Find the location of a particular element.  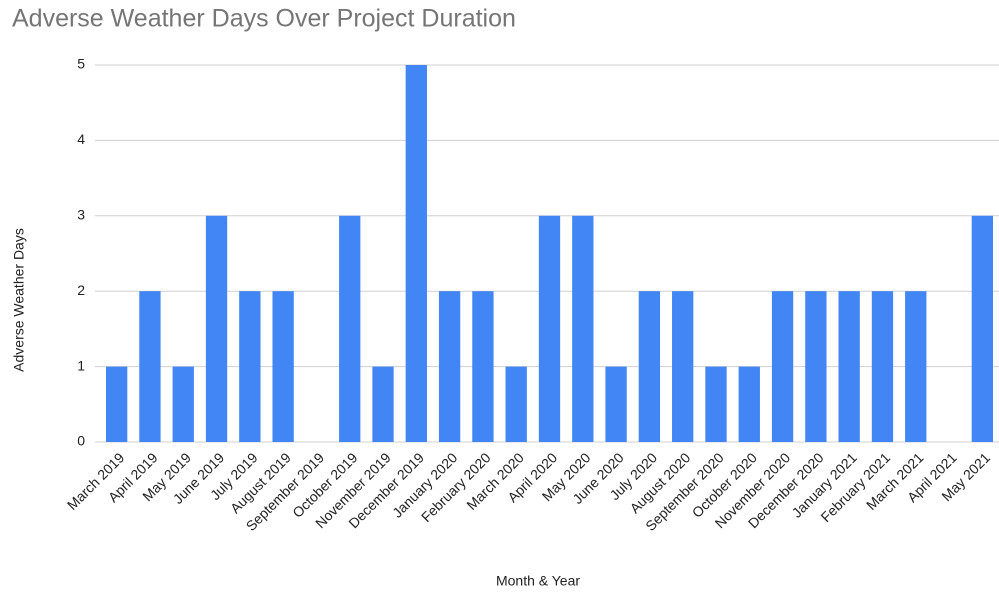

y-tick-label: 0 is located at coordinates (81, 441).